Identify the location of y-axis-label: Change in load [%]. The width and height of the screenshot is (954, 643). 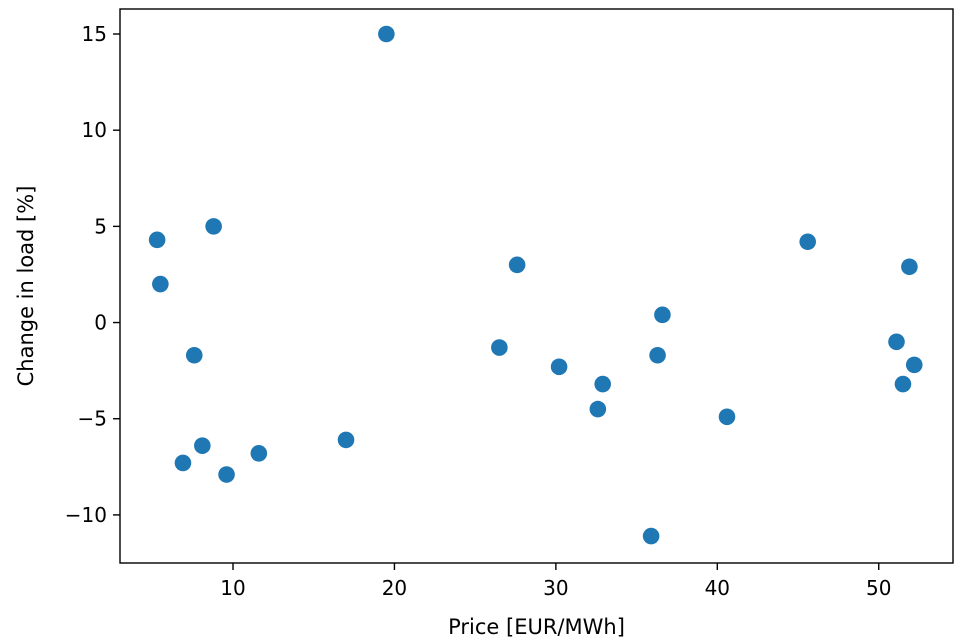
(26, 286).